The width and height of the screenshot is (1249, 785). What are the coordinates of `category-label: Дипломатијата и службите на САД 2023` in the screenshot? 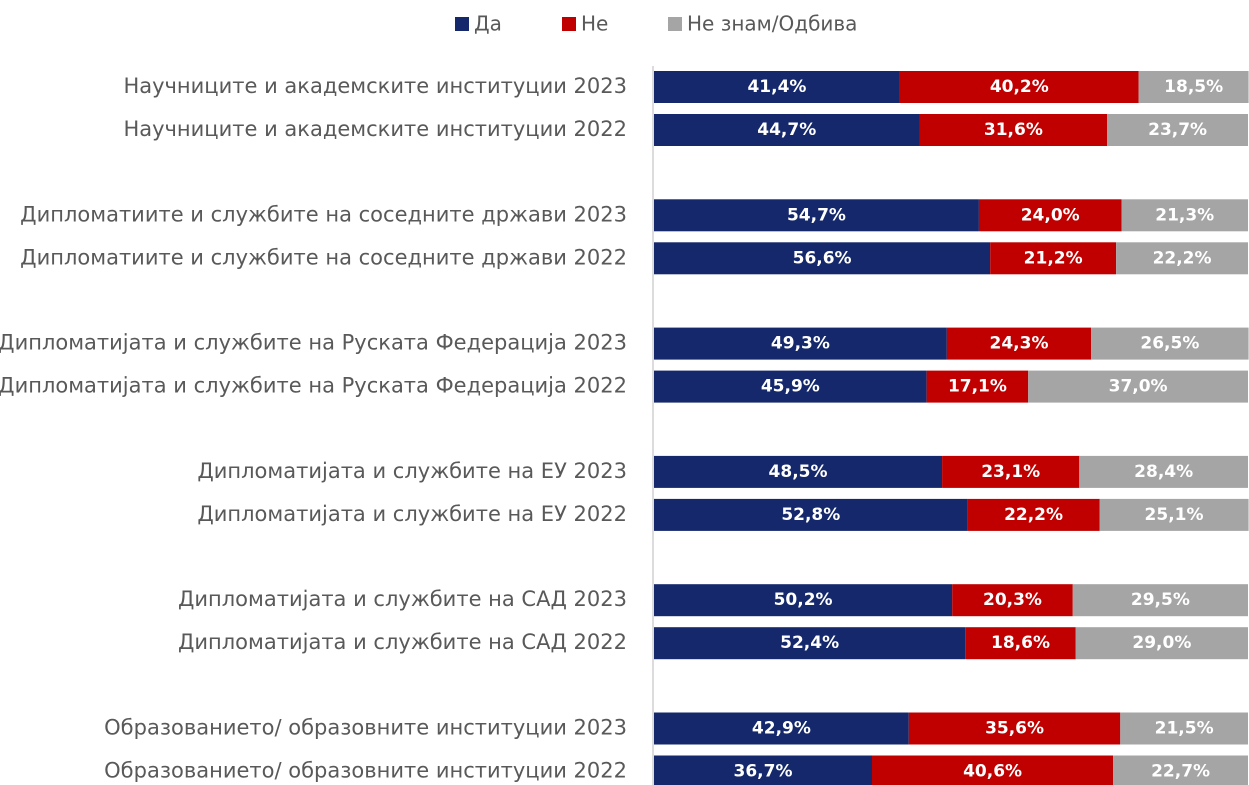 It's located at (402, 599).